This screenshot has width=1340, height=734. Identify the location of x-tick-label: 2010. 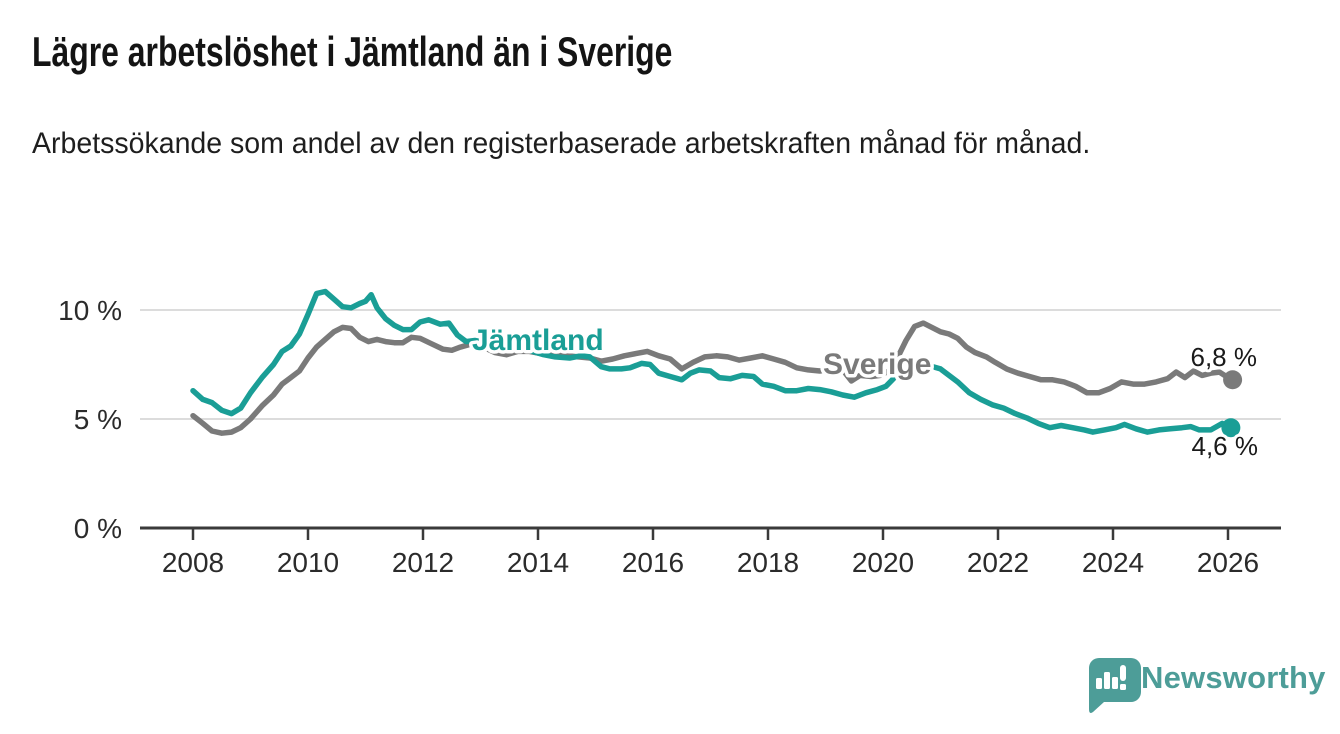
(308, 562).